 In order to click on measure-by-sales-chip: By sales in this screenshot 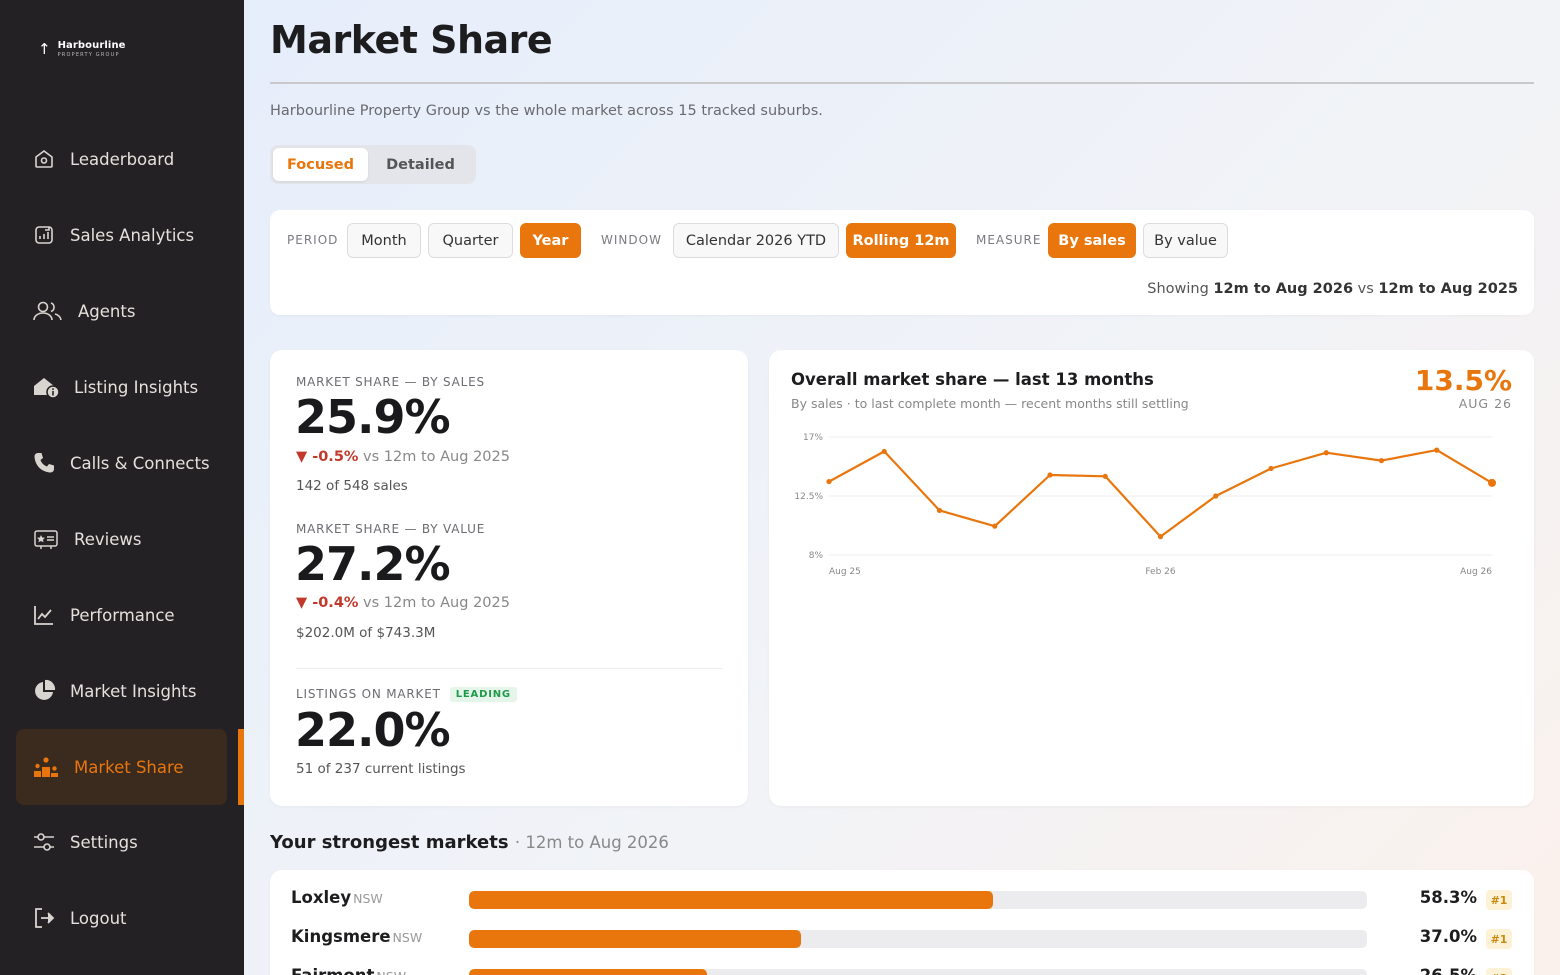, I will do `click(1092, 240)`.